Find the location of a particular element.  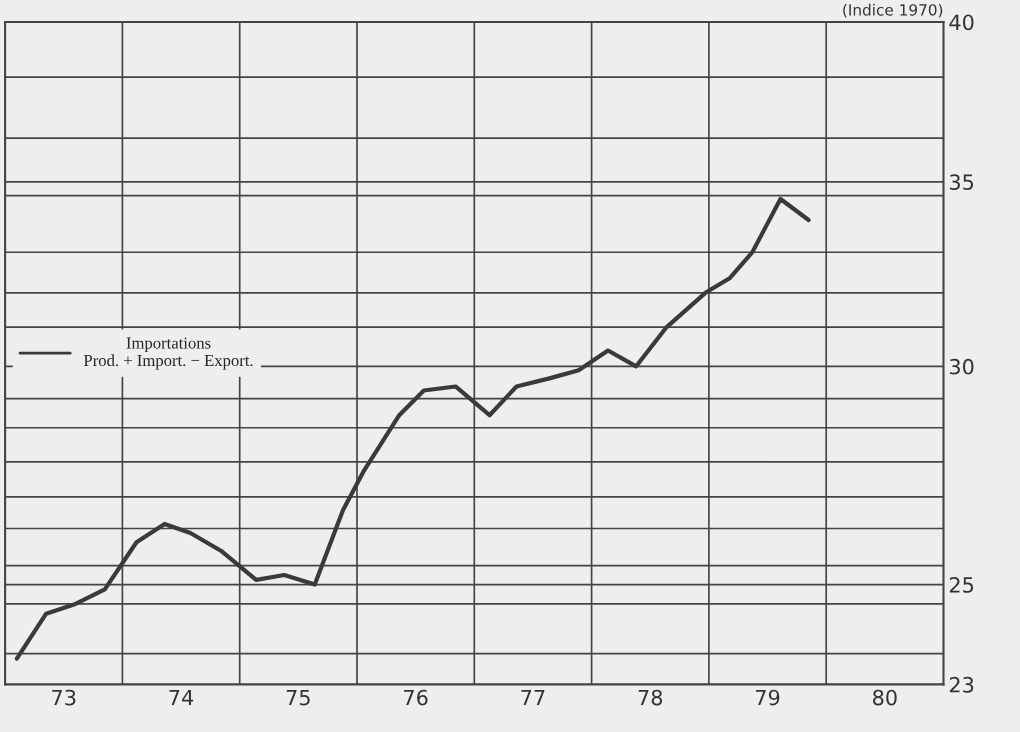

y-tick-label: 40 is located at coordinates (961, 22).